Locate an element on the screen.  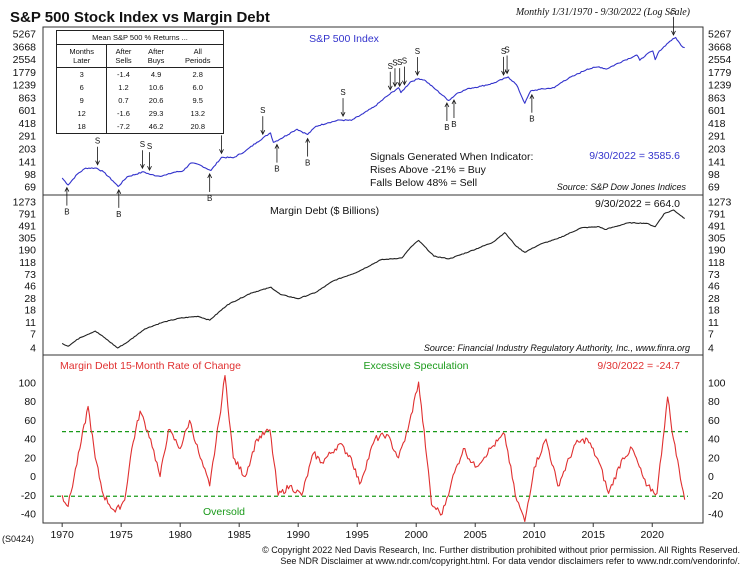
sp500-tick-left: 1239 is located at coordinates (25, 86).